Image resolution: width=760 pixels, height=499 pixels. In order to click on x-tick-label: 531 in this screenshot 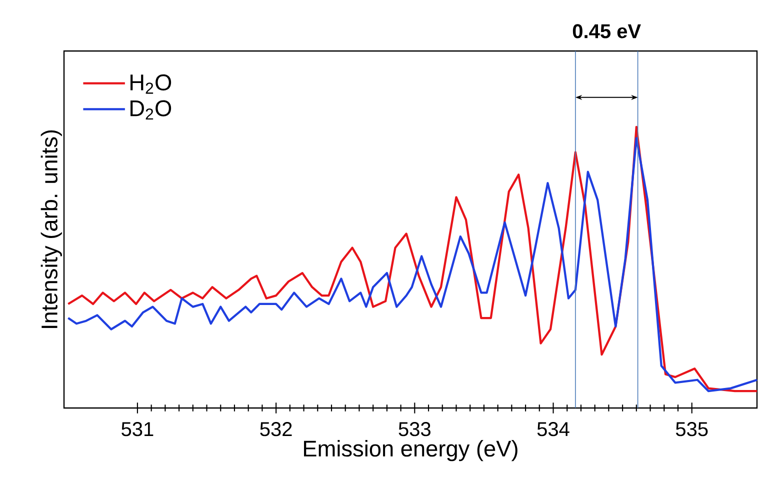, I will do `click(138, 429)`.